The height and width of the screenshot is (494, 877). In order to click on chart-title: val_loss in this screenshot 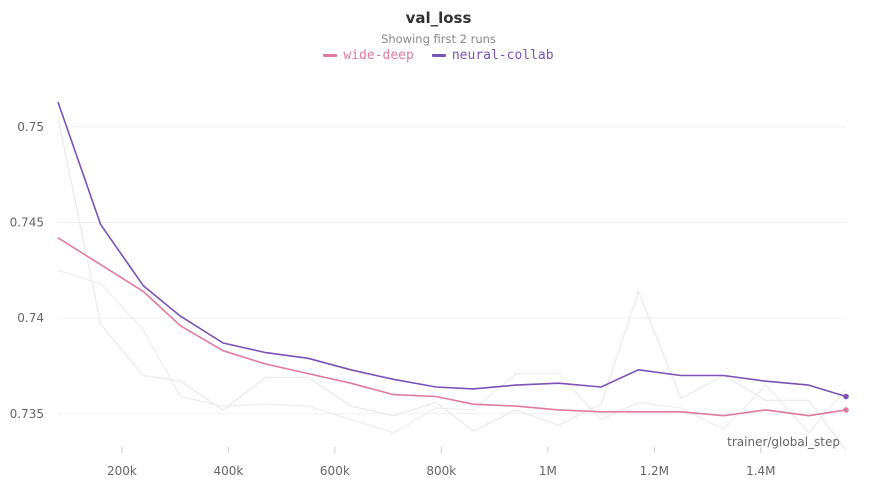, I will do `click(438, 18)`.